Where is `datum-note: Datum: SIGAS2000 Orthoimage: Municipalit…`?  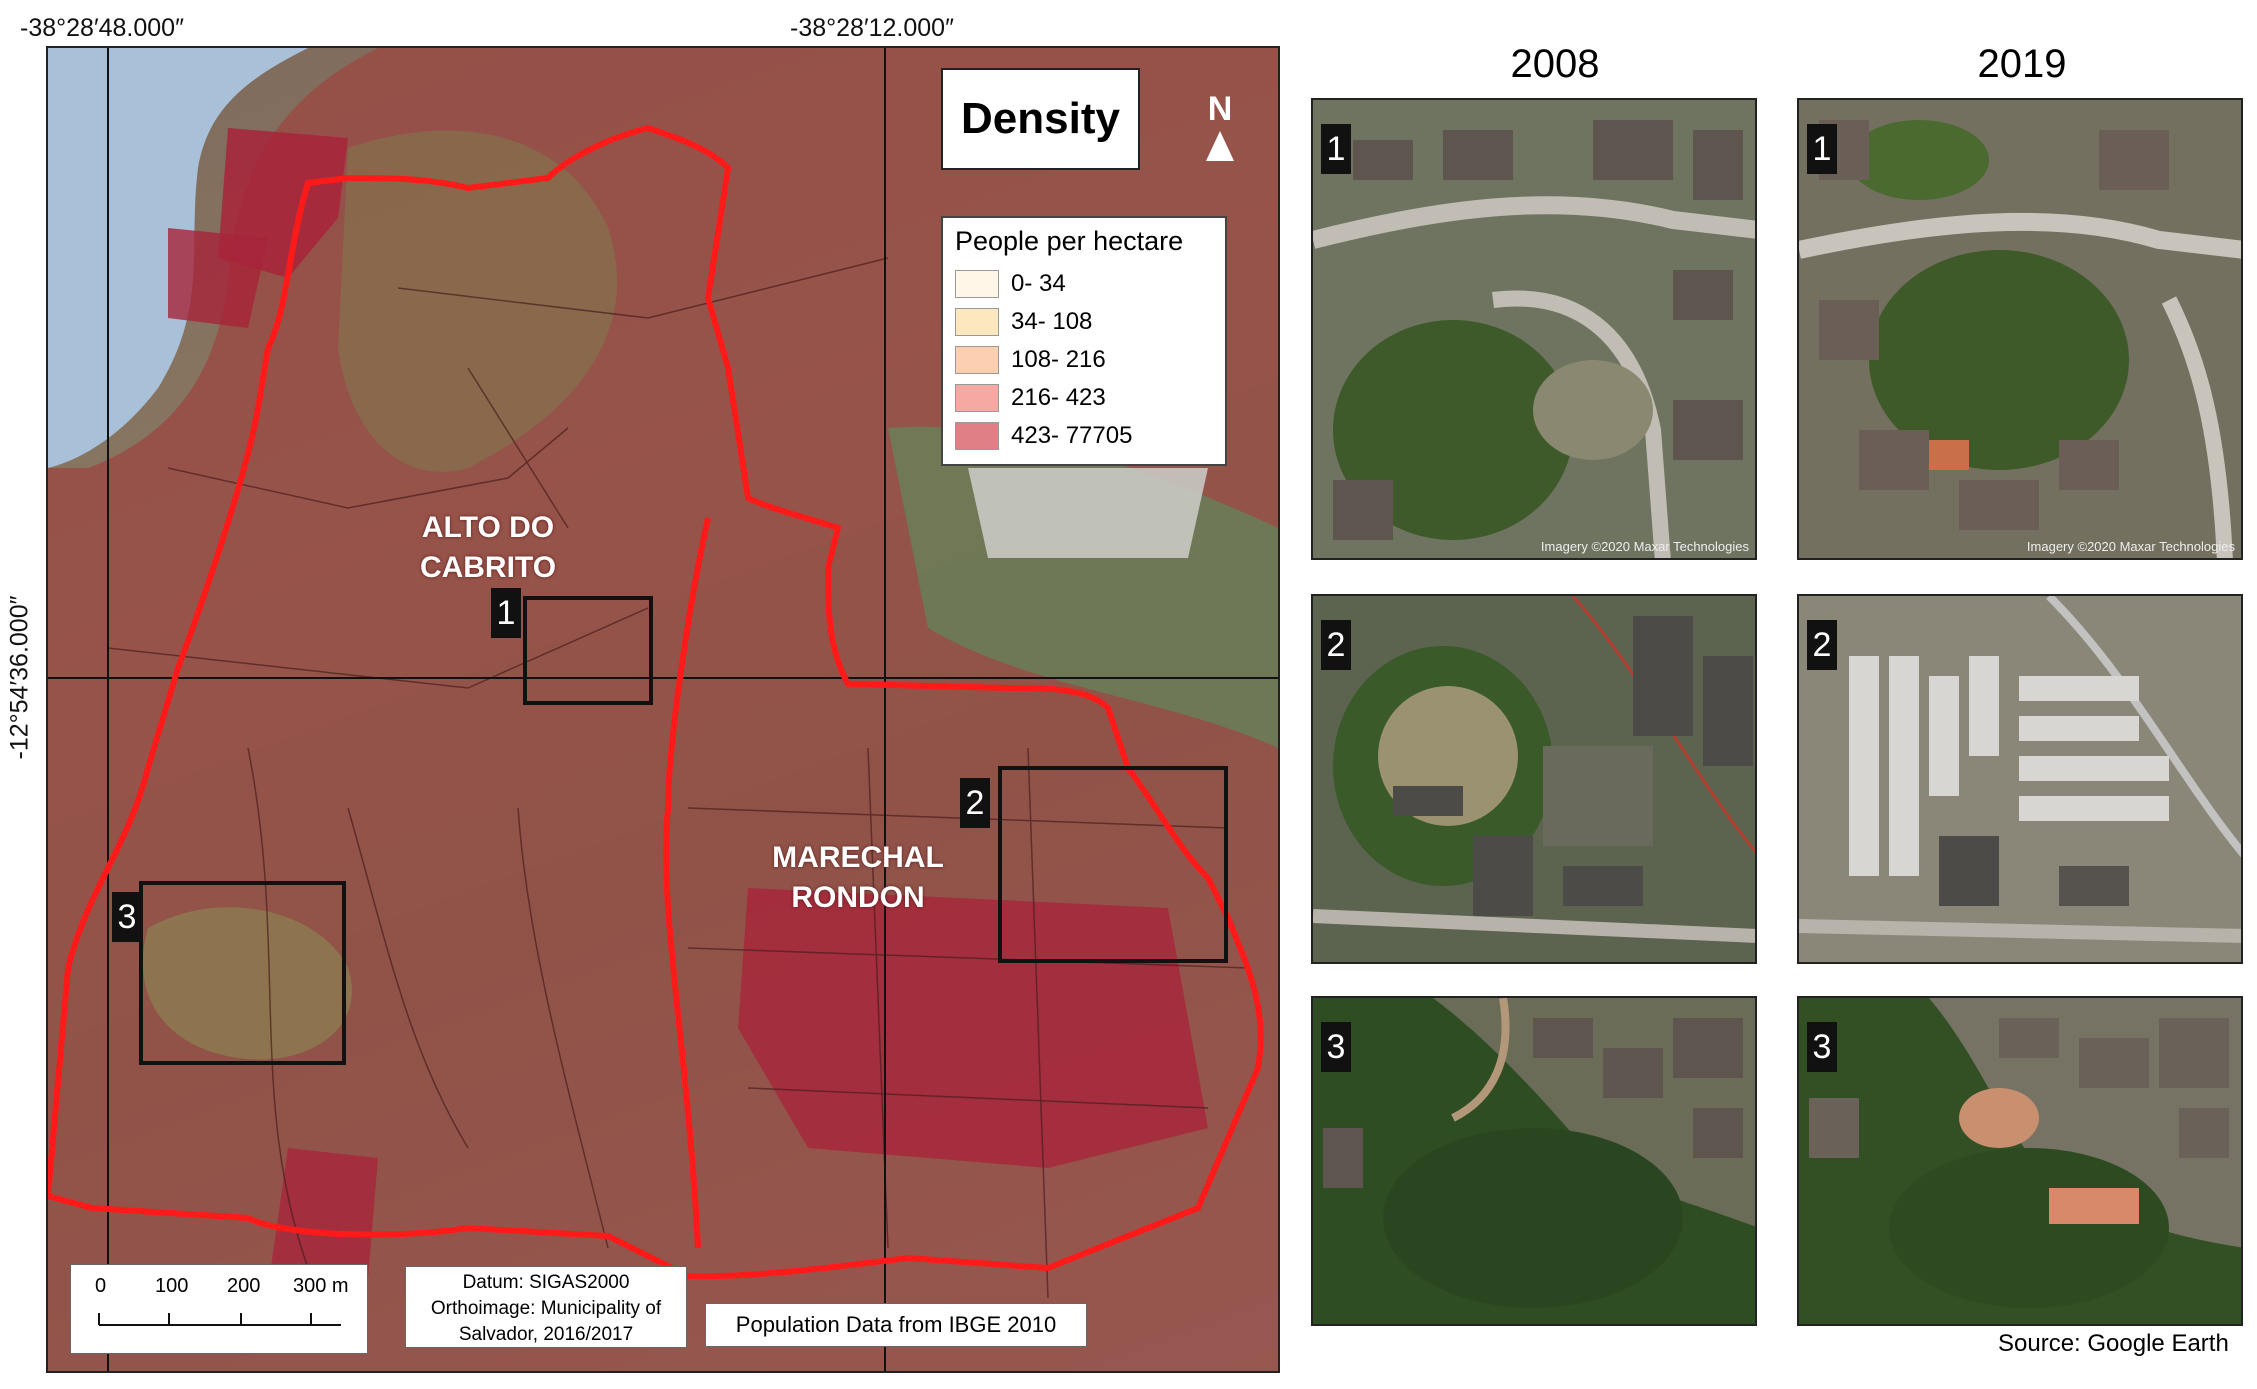
datum-note: Datum: SIGAS2000 Orthoimage: Municipalit… is located at coordinates (546, 1307).